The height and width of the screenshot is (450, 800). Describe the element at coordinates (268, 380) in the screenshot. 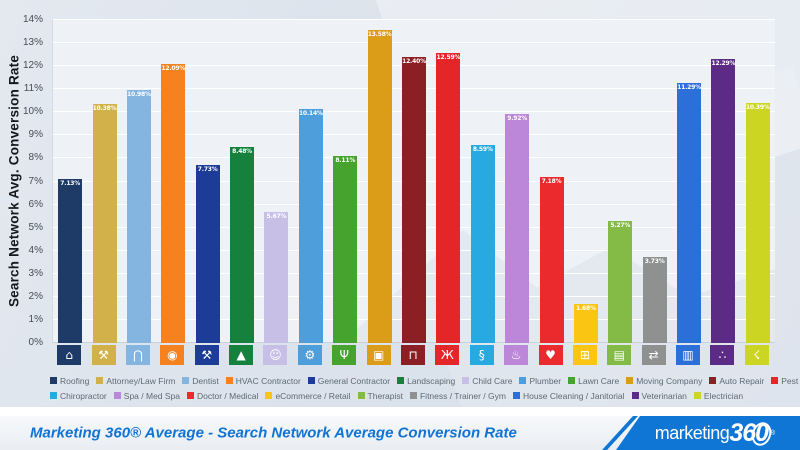

I see `legend-label: HVAC Contractor` at that location.